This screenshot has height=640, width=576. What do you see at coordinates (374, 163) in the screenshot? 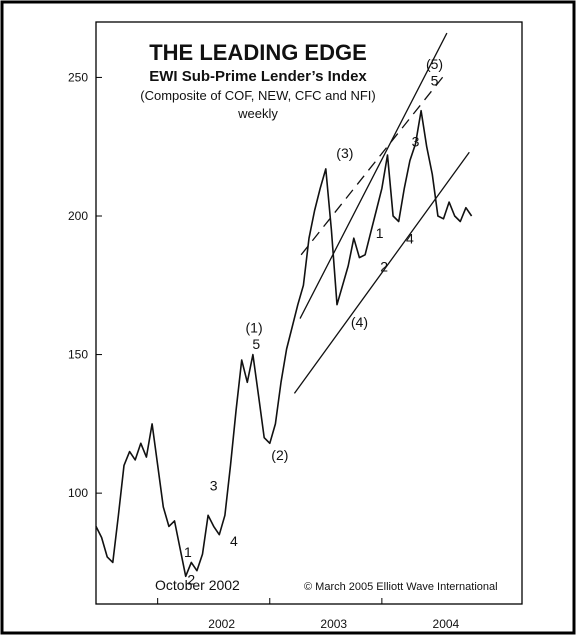
I see `channel-line-dashed` at bounding box center [374, 163].